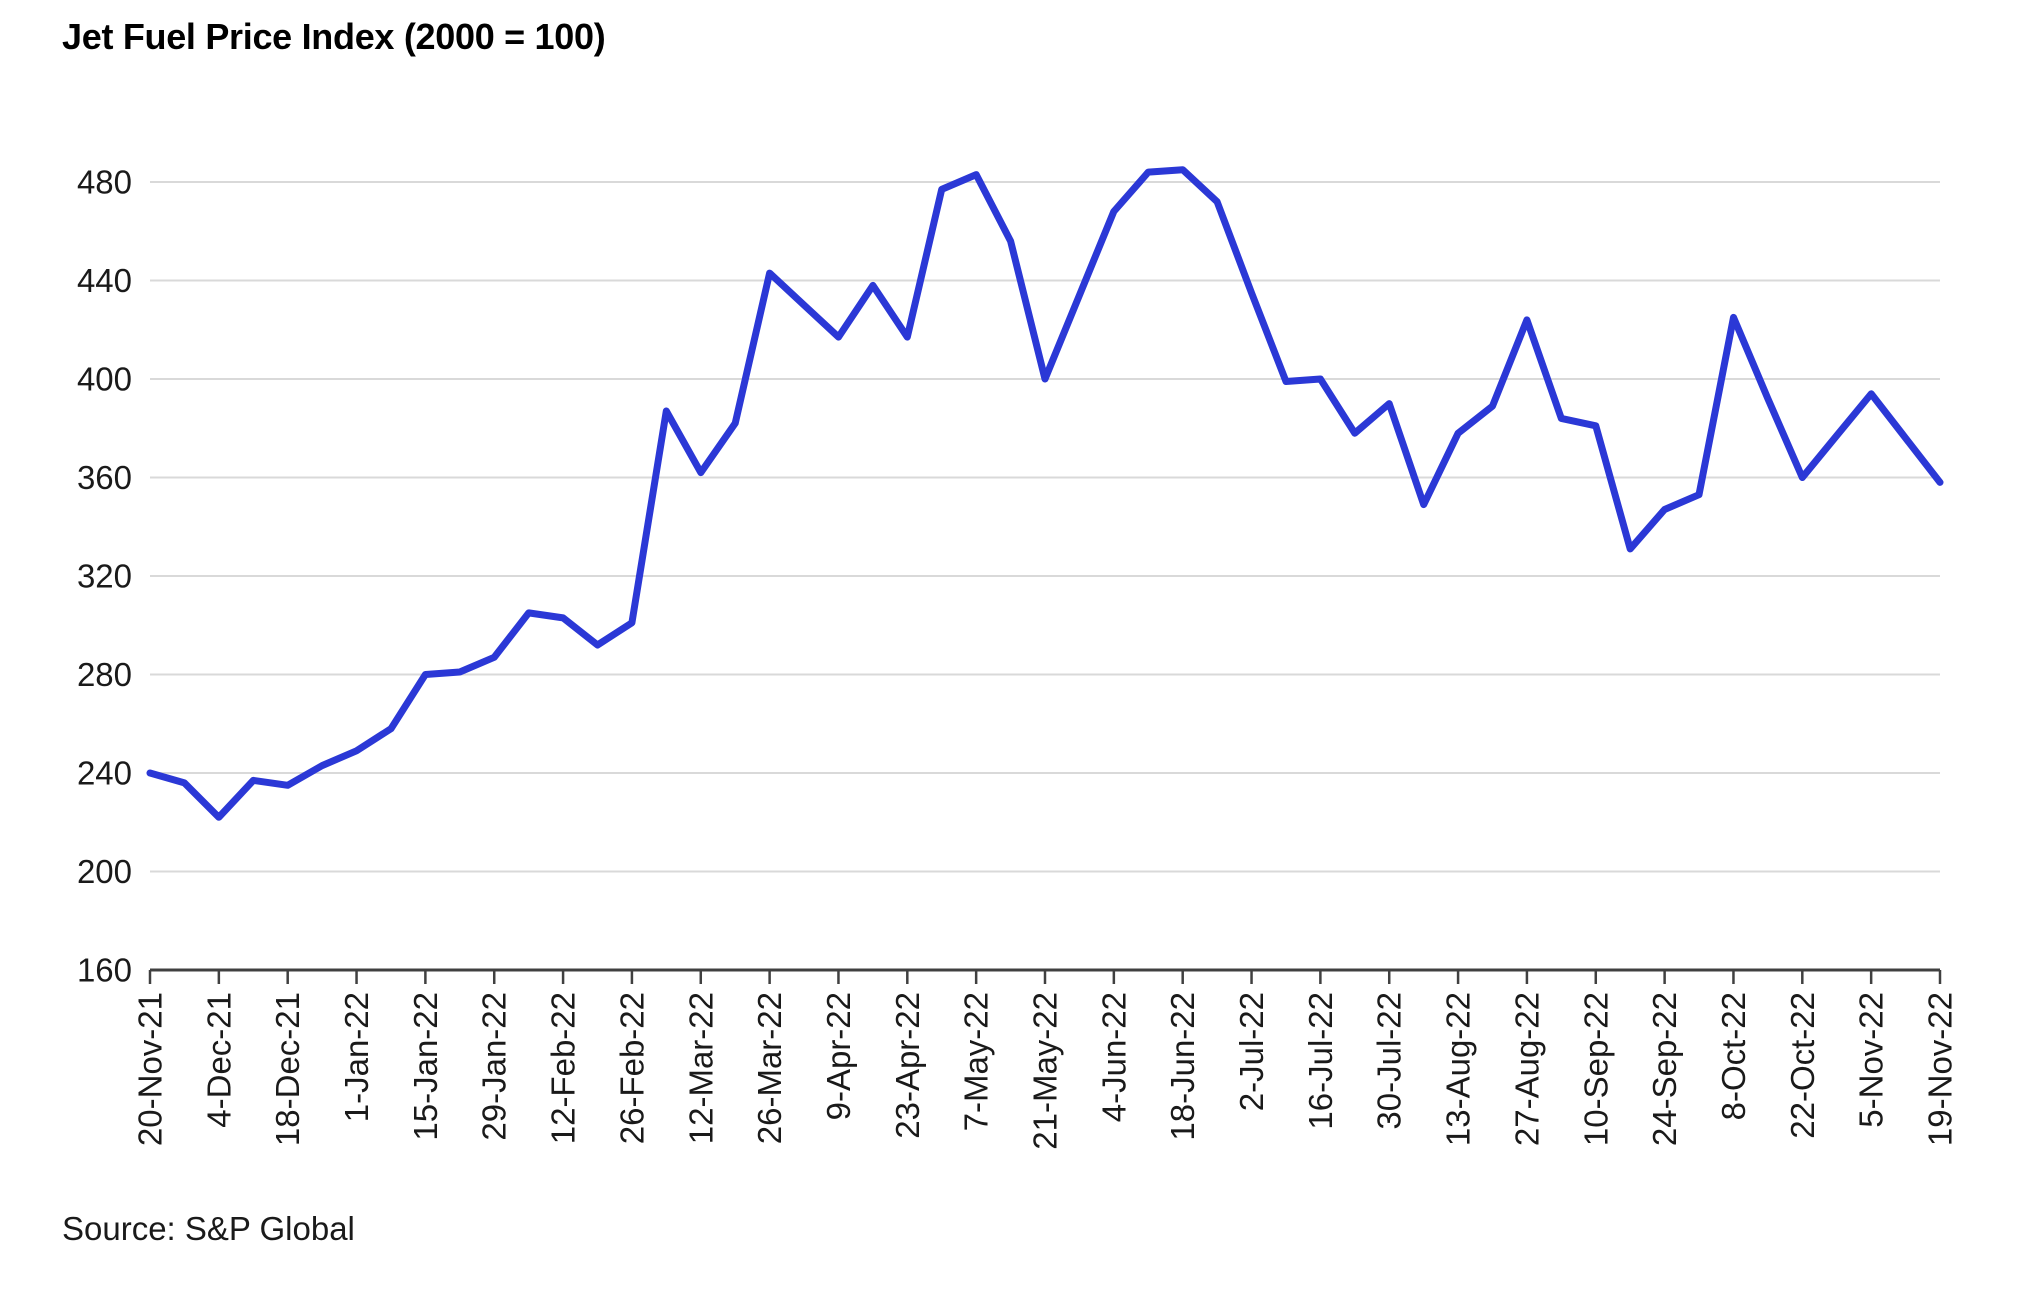  What do you see at coordinates (907, 1065) in the screenshot?
I see `x-tick-label: 23-Apr-22` at bounding box center [907, 1065].